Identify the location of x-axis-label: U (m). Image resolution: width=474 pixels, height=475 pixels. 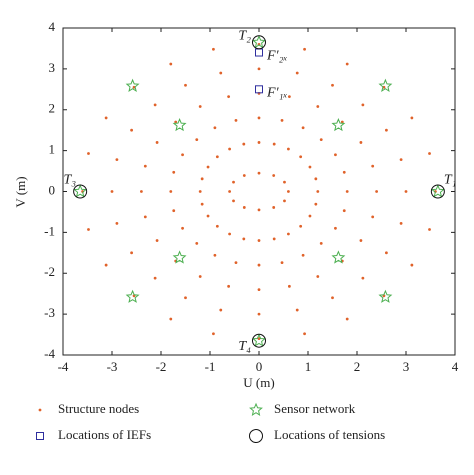
(258, 382).